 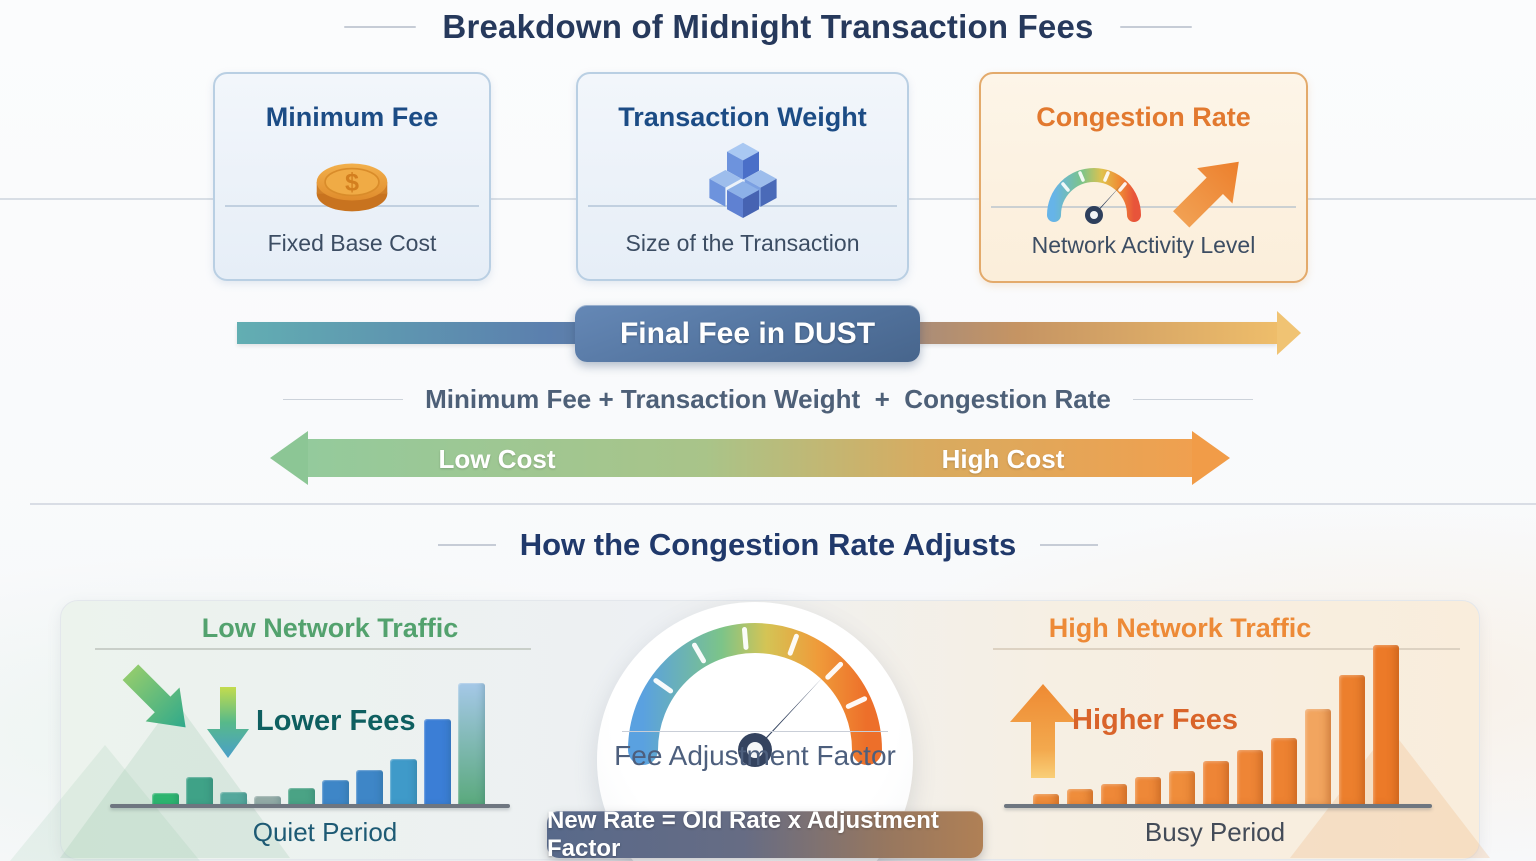 I want to click on fee-flow-arrowhead-icon, so click(x=1289, y=333).